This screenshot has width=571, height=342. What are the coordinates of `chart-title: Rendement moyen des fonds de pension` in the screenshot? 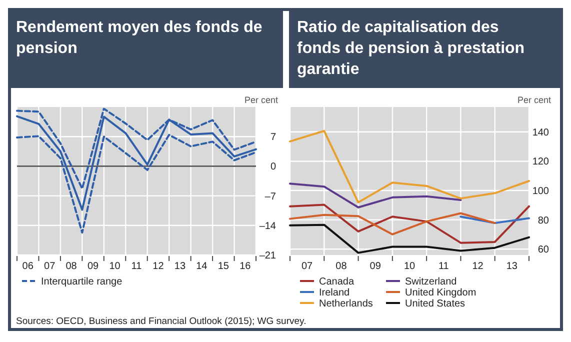 It's located at (139, 38).